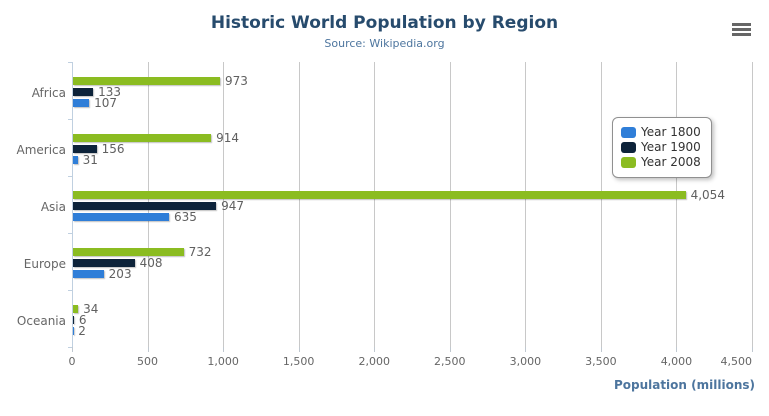  Describe the element at coordinates (53, 206) in the screenshot. I see `category-label-asia: Asia` at that location.